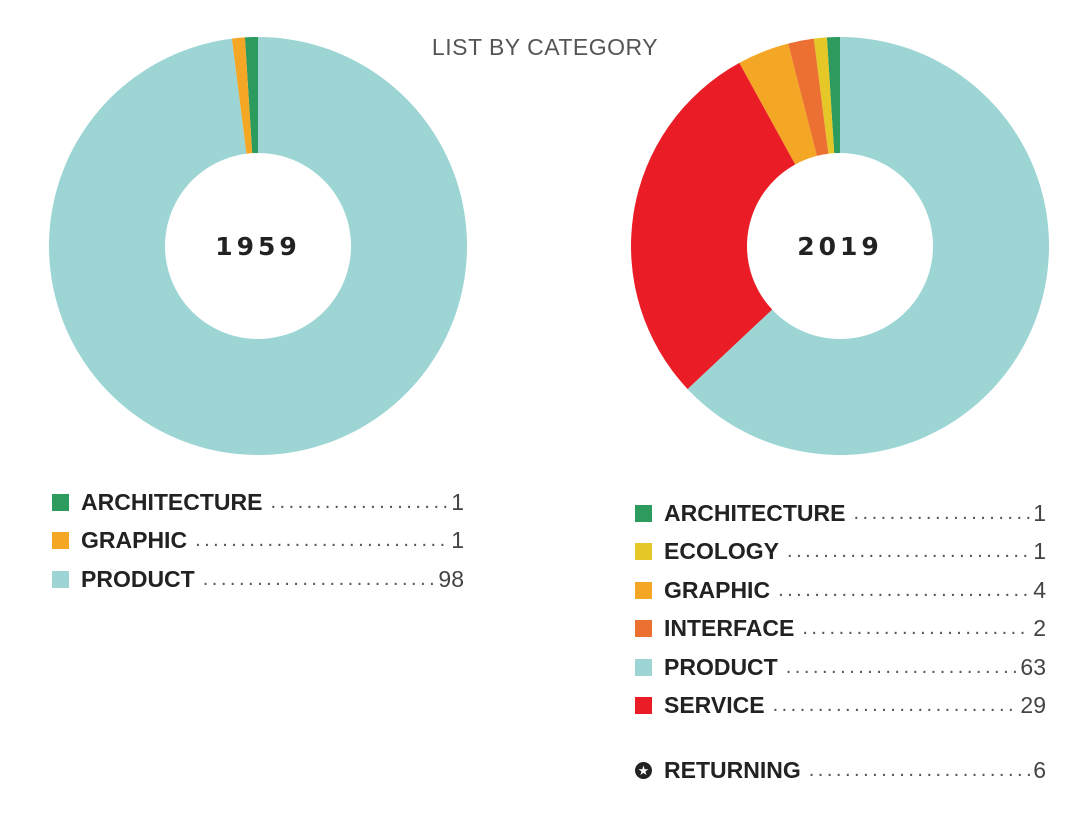  What do you see at coordinates (1039, 769) in the screenshot?
I see `legend-value: 6` at bounding box center [1039, 769].